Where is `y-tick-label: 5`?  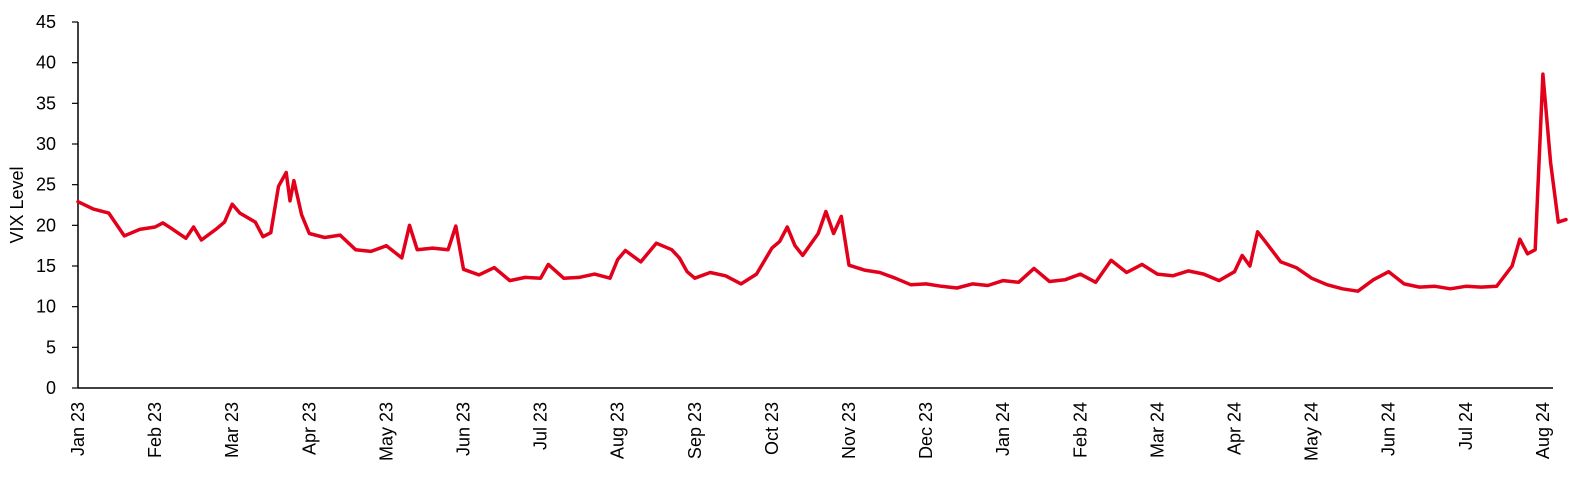
y-tick-label: 5 is located at coordinates (51, 347).